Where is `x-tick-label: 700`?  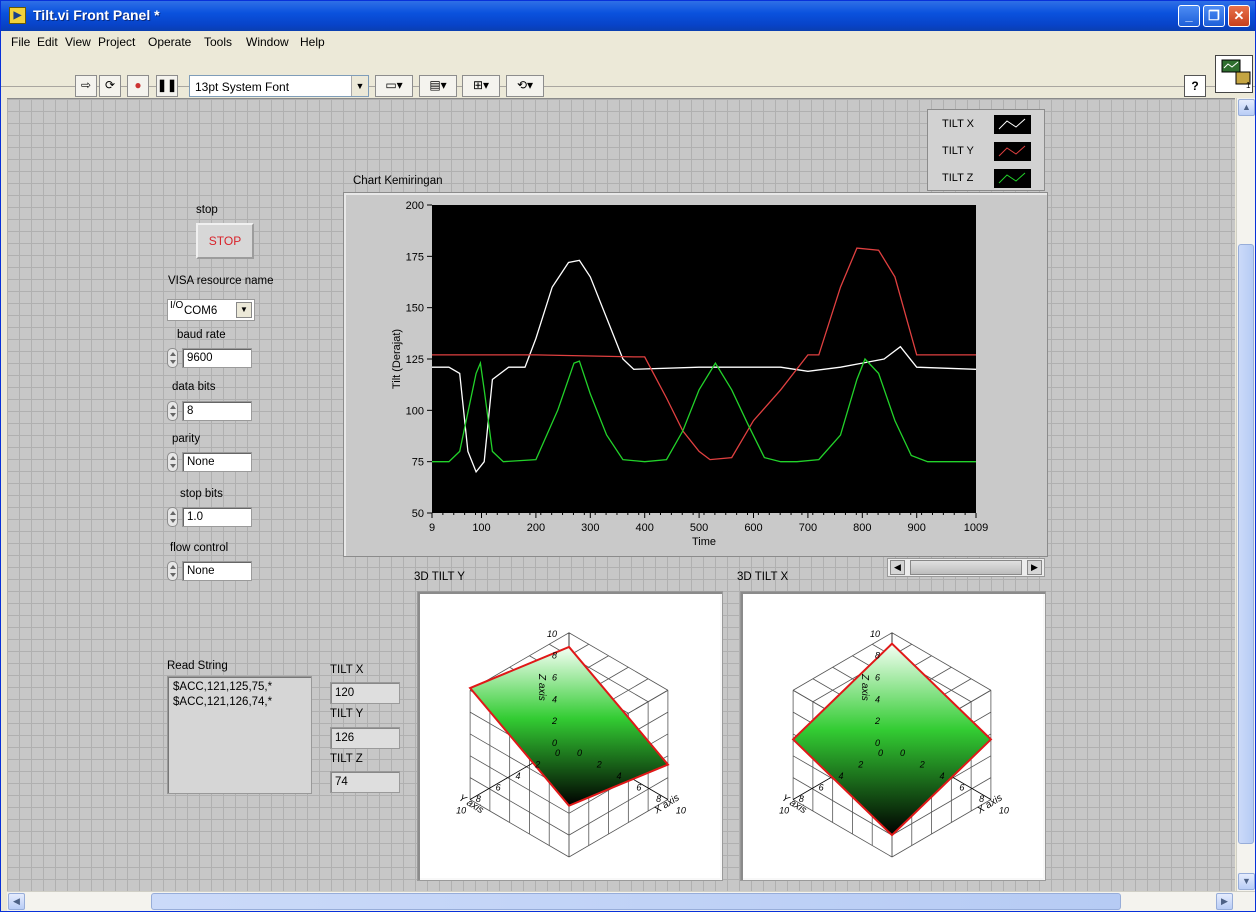 x-tick-label: 700 is located at coordinates (808, 528).